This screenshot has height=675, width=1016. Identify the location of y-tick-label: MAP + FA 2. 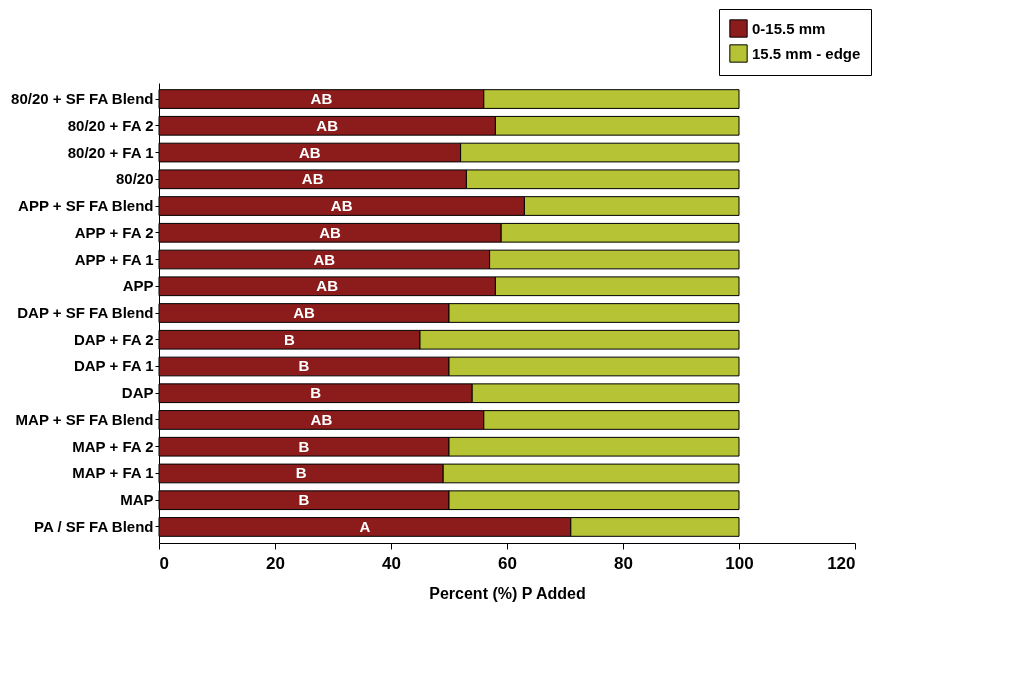
(113, 446).